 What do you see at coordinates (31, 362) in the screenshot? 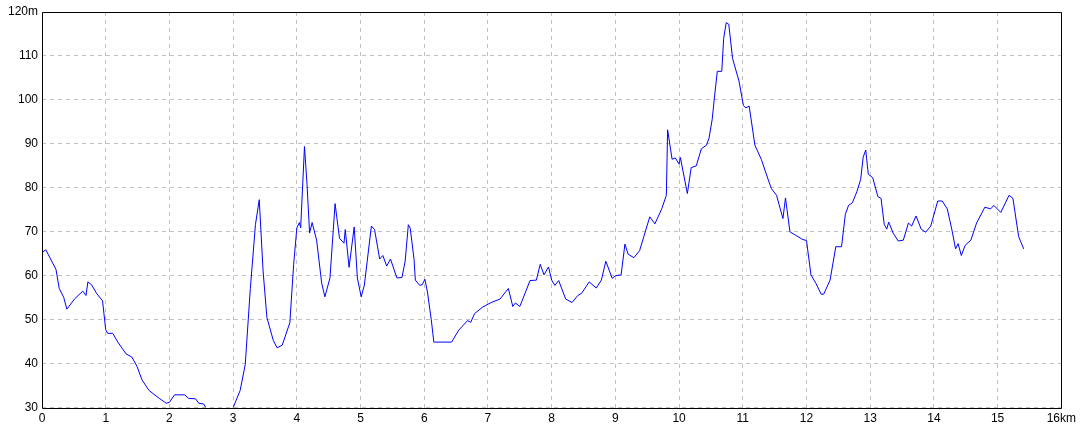
I see `y-tick-label: 40` at bounding box center [31, 362].